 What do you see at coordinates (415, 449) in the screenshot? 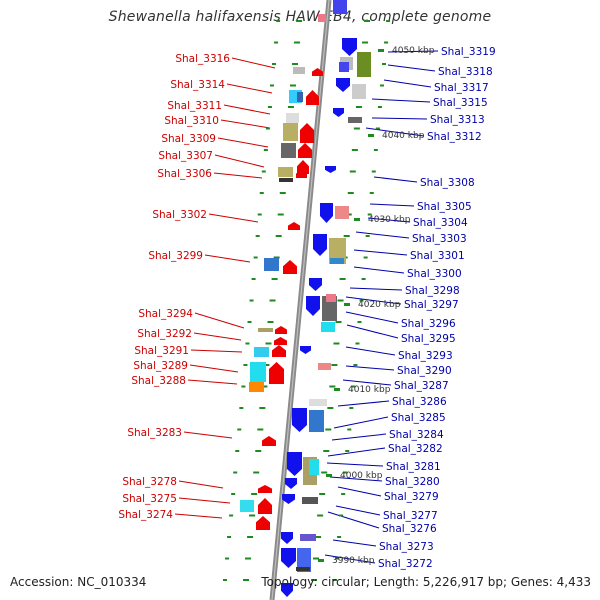
I see `gene-label-shal-3282: Shal_3282` at bounding box center [415, 449].